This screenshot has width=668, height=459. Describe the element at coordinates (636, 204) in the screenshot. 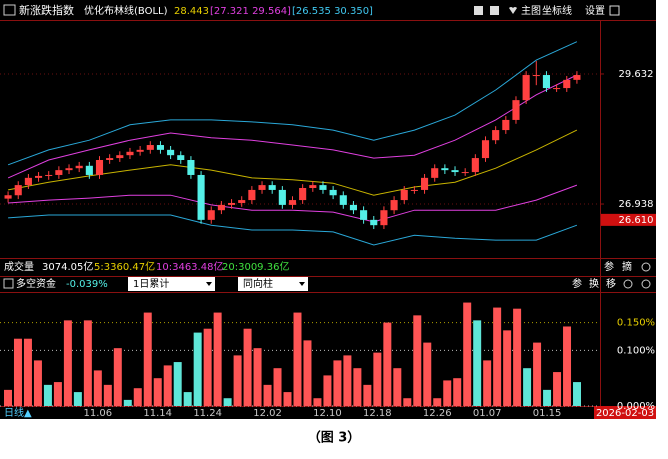

I see `y-tick-label: 26.938` at that location.